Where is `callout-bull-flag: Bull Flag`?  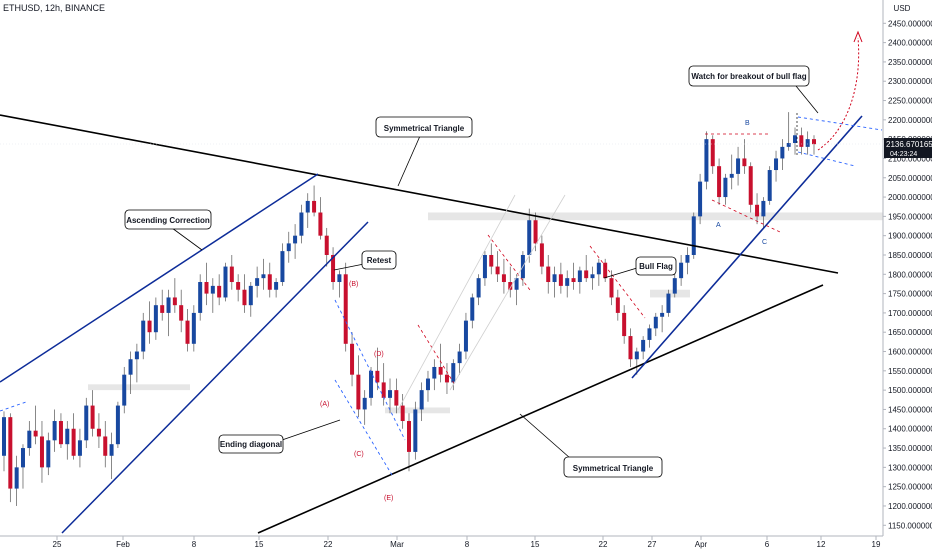 callout-bull-flag: Bull Flag is located at coordinates (640, 267).